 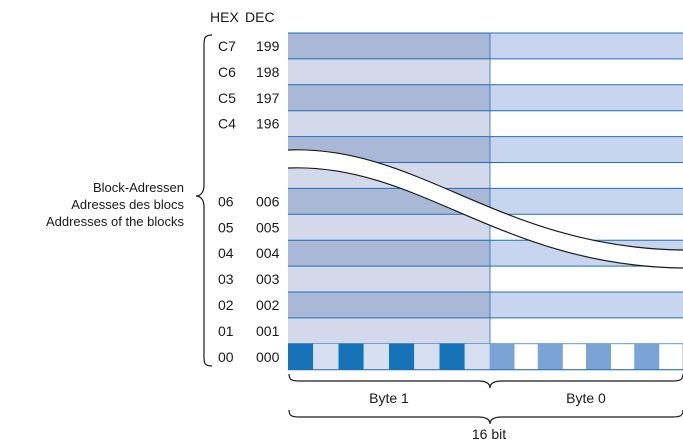 I want to click on row-dec-label: 003, so click(x=268, y=279).